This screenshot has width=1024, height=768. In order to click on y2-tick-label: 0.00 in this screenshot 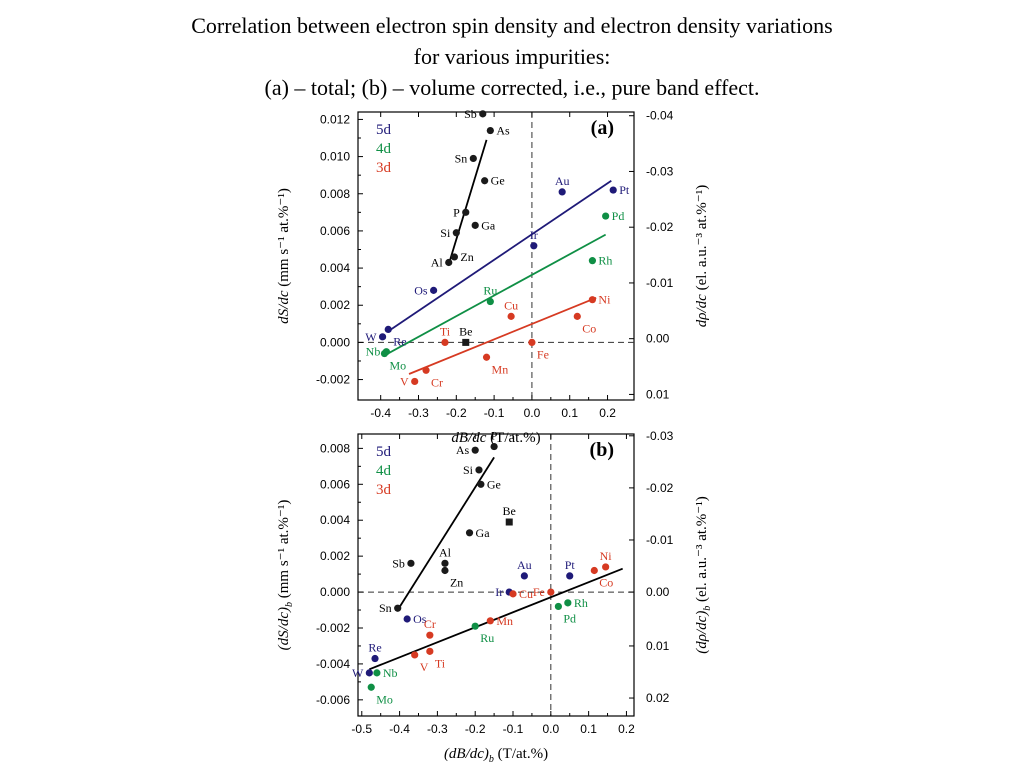, I will do `click(658, 592)`.